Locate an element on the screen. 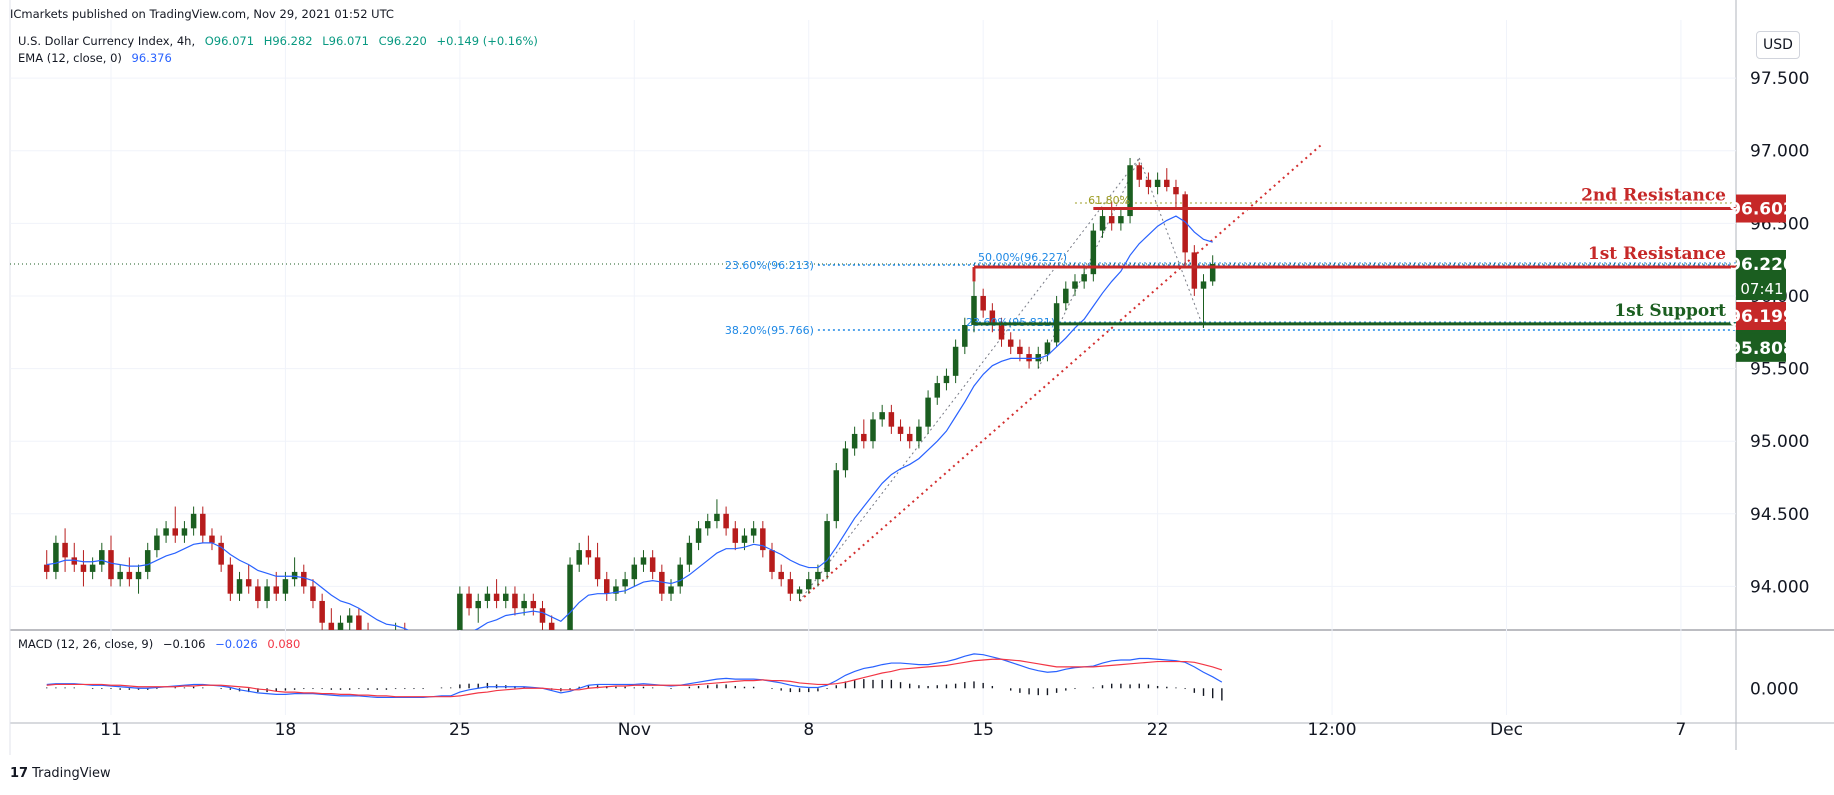 This screenshot has width=1834, height=795. macd-label: MACD (12, 26, close, 9) is located at coordinates (86, 644).